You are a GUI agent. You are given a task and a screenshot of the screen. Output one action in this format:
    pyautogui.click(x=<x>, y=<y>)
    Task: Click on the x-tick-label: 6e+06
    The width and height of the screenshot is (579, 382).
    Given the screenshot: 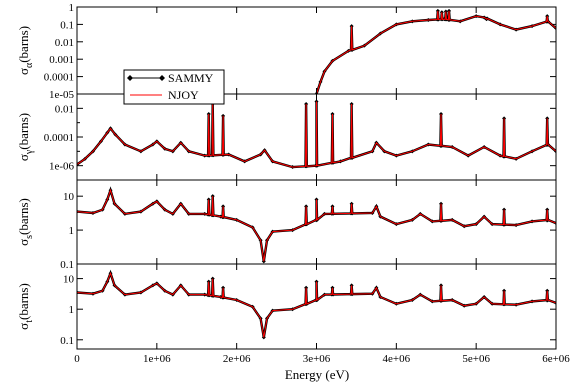 What is the action you would take?
    pyautogui.click(x=556, y=359)
    